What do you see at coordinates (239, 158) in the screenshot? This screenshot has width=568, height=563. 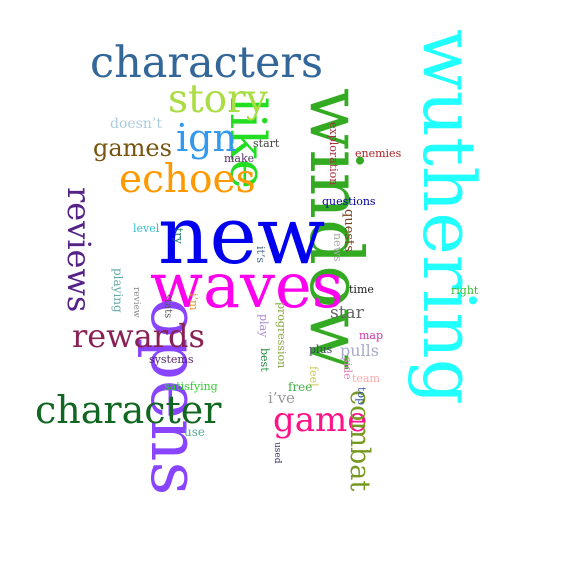 I see `word-18: make` at bounding box center [239, 158].